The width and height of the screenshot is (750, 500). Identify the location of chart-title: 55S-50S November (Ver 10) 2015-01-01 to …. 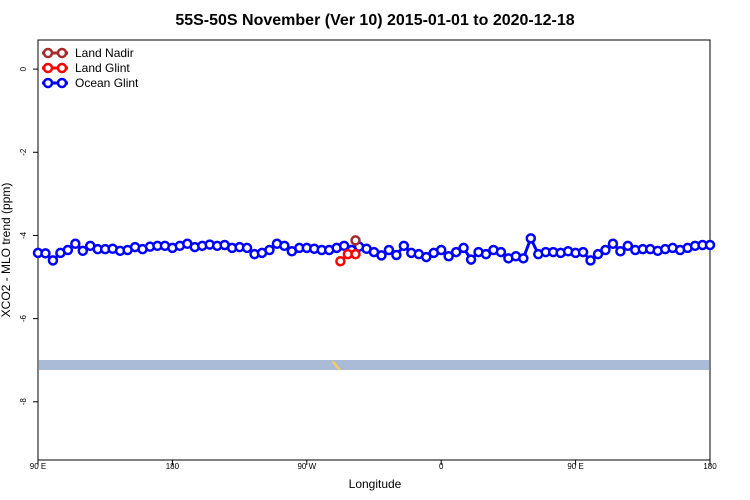
(374, 20).